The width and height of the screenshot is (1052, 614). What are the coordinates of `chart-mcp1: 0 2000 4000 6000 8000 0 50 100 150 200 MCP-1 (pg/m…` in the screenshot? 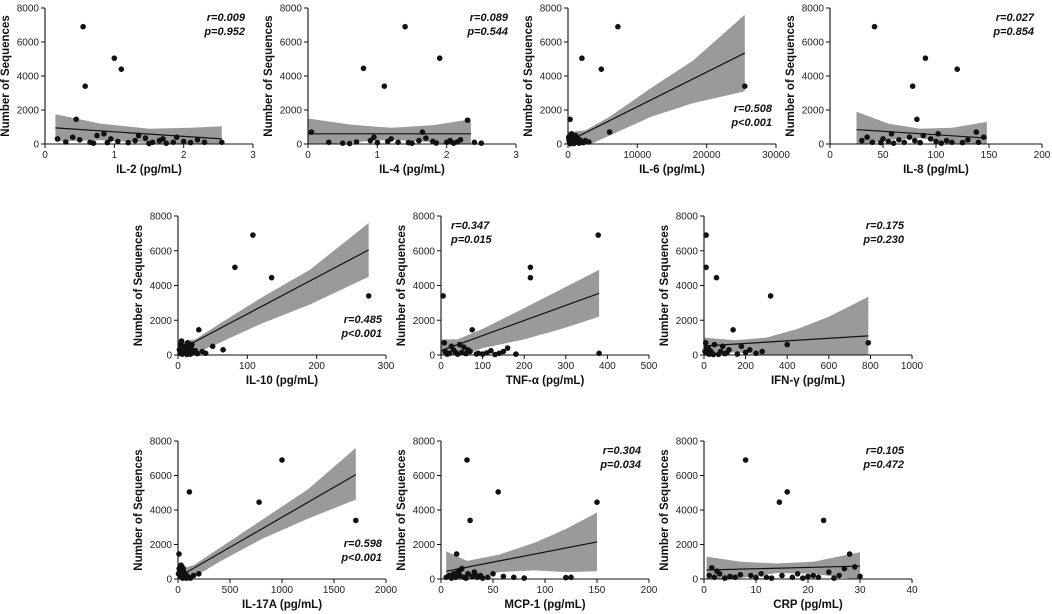 It's located at (527, 524).